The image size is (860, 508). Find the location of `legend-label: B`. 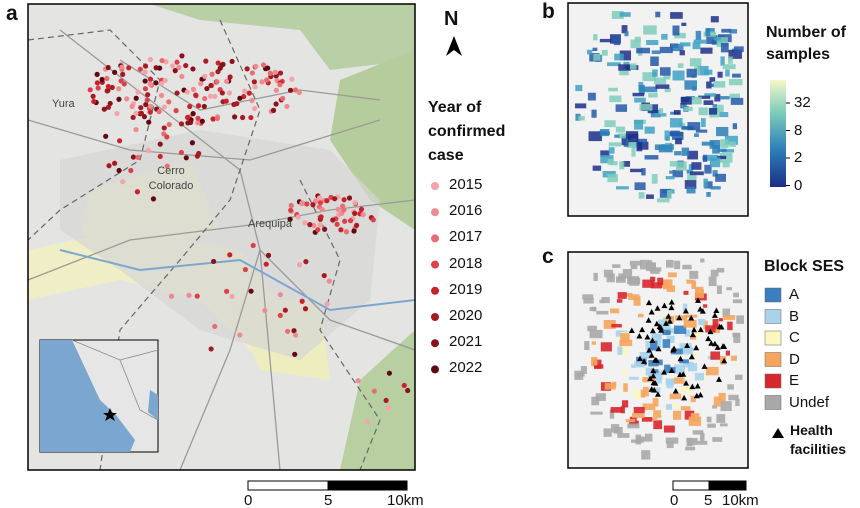

legend-label: B is located at coordinates (794, 316).